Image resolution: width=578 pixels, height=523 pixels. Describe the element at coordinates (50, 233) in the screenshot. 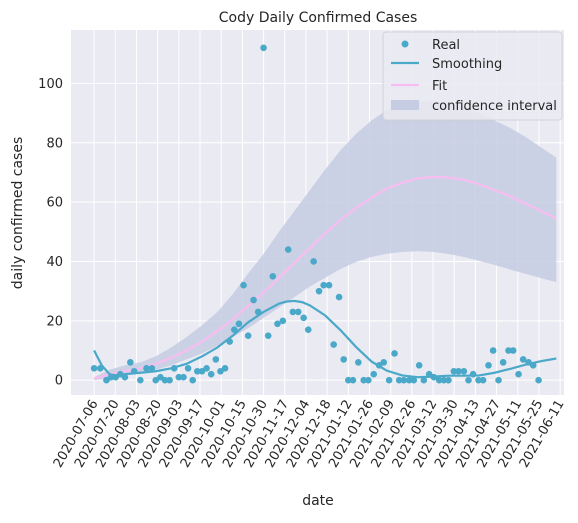

I see `y-tick-labels: 0 20 40 60 80 100` at that location.